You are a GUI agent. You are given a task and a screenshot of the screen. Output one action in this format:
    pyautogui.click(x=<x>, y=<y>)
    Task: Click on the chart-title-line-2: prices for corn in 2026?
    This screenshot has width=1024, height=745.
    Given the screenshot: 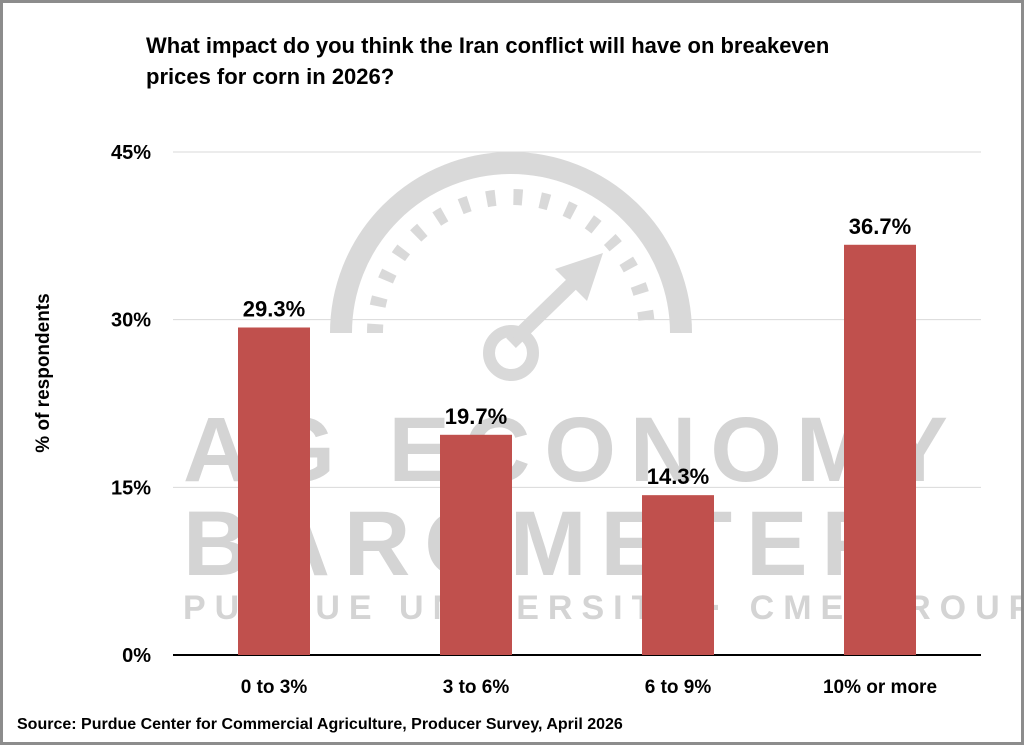 What is the action you would take?
    pyautogui.click(x=270, y=76)
    